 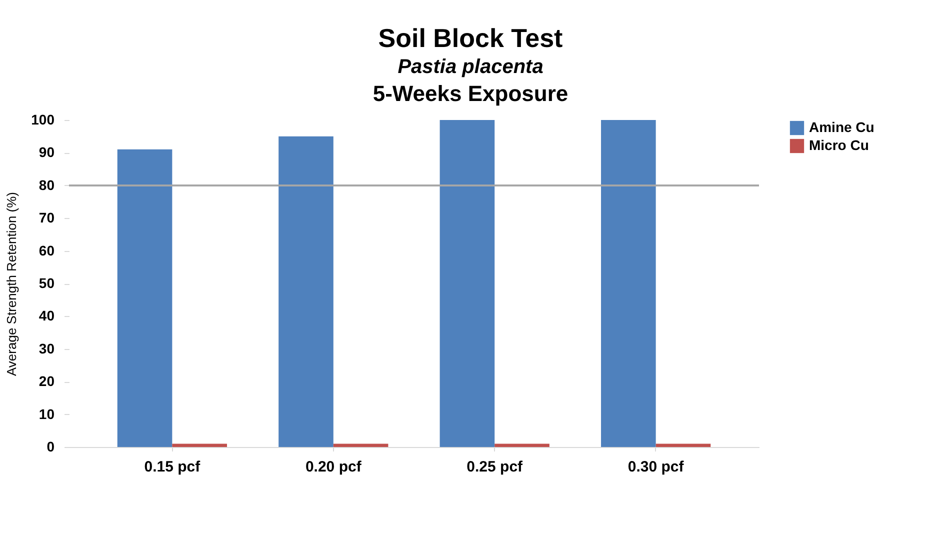 What do you see at coordinates (46, 218) in the screenshot?
I see `y-tick-label: 70` at bounding box center [46, 218].